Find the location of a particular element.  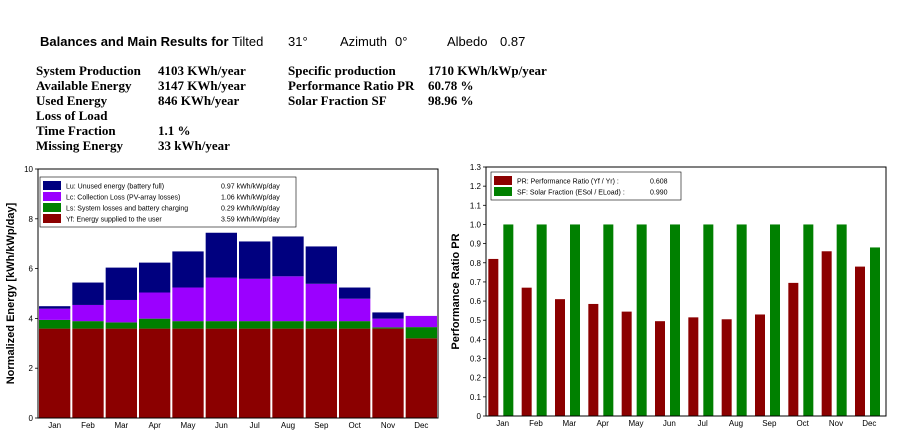

x-tick-label: Aug is located at coordinates (736, 423).